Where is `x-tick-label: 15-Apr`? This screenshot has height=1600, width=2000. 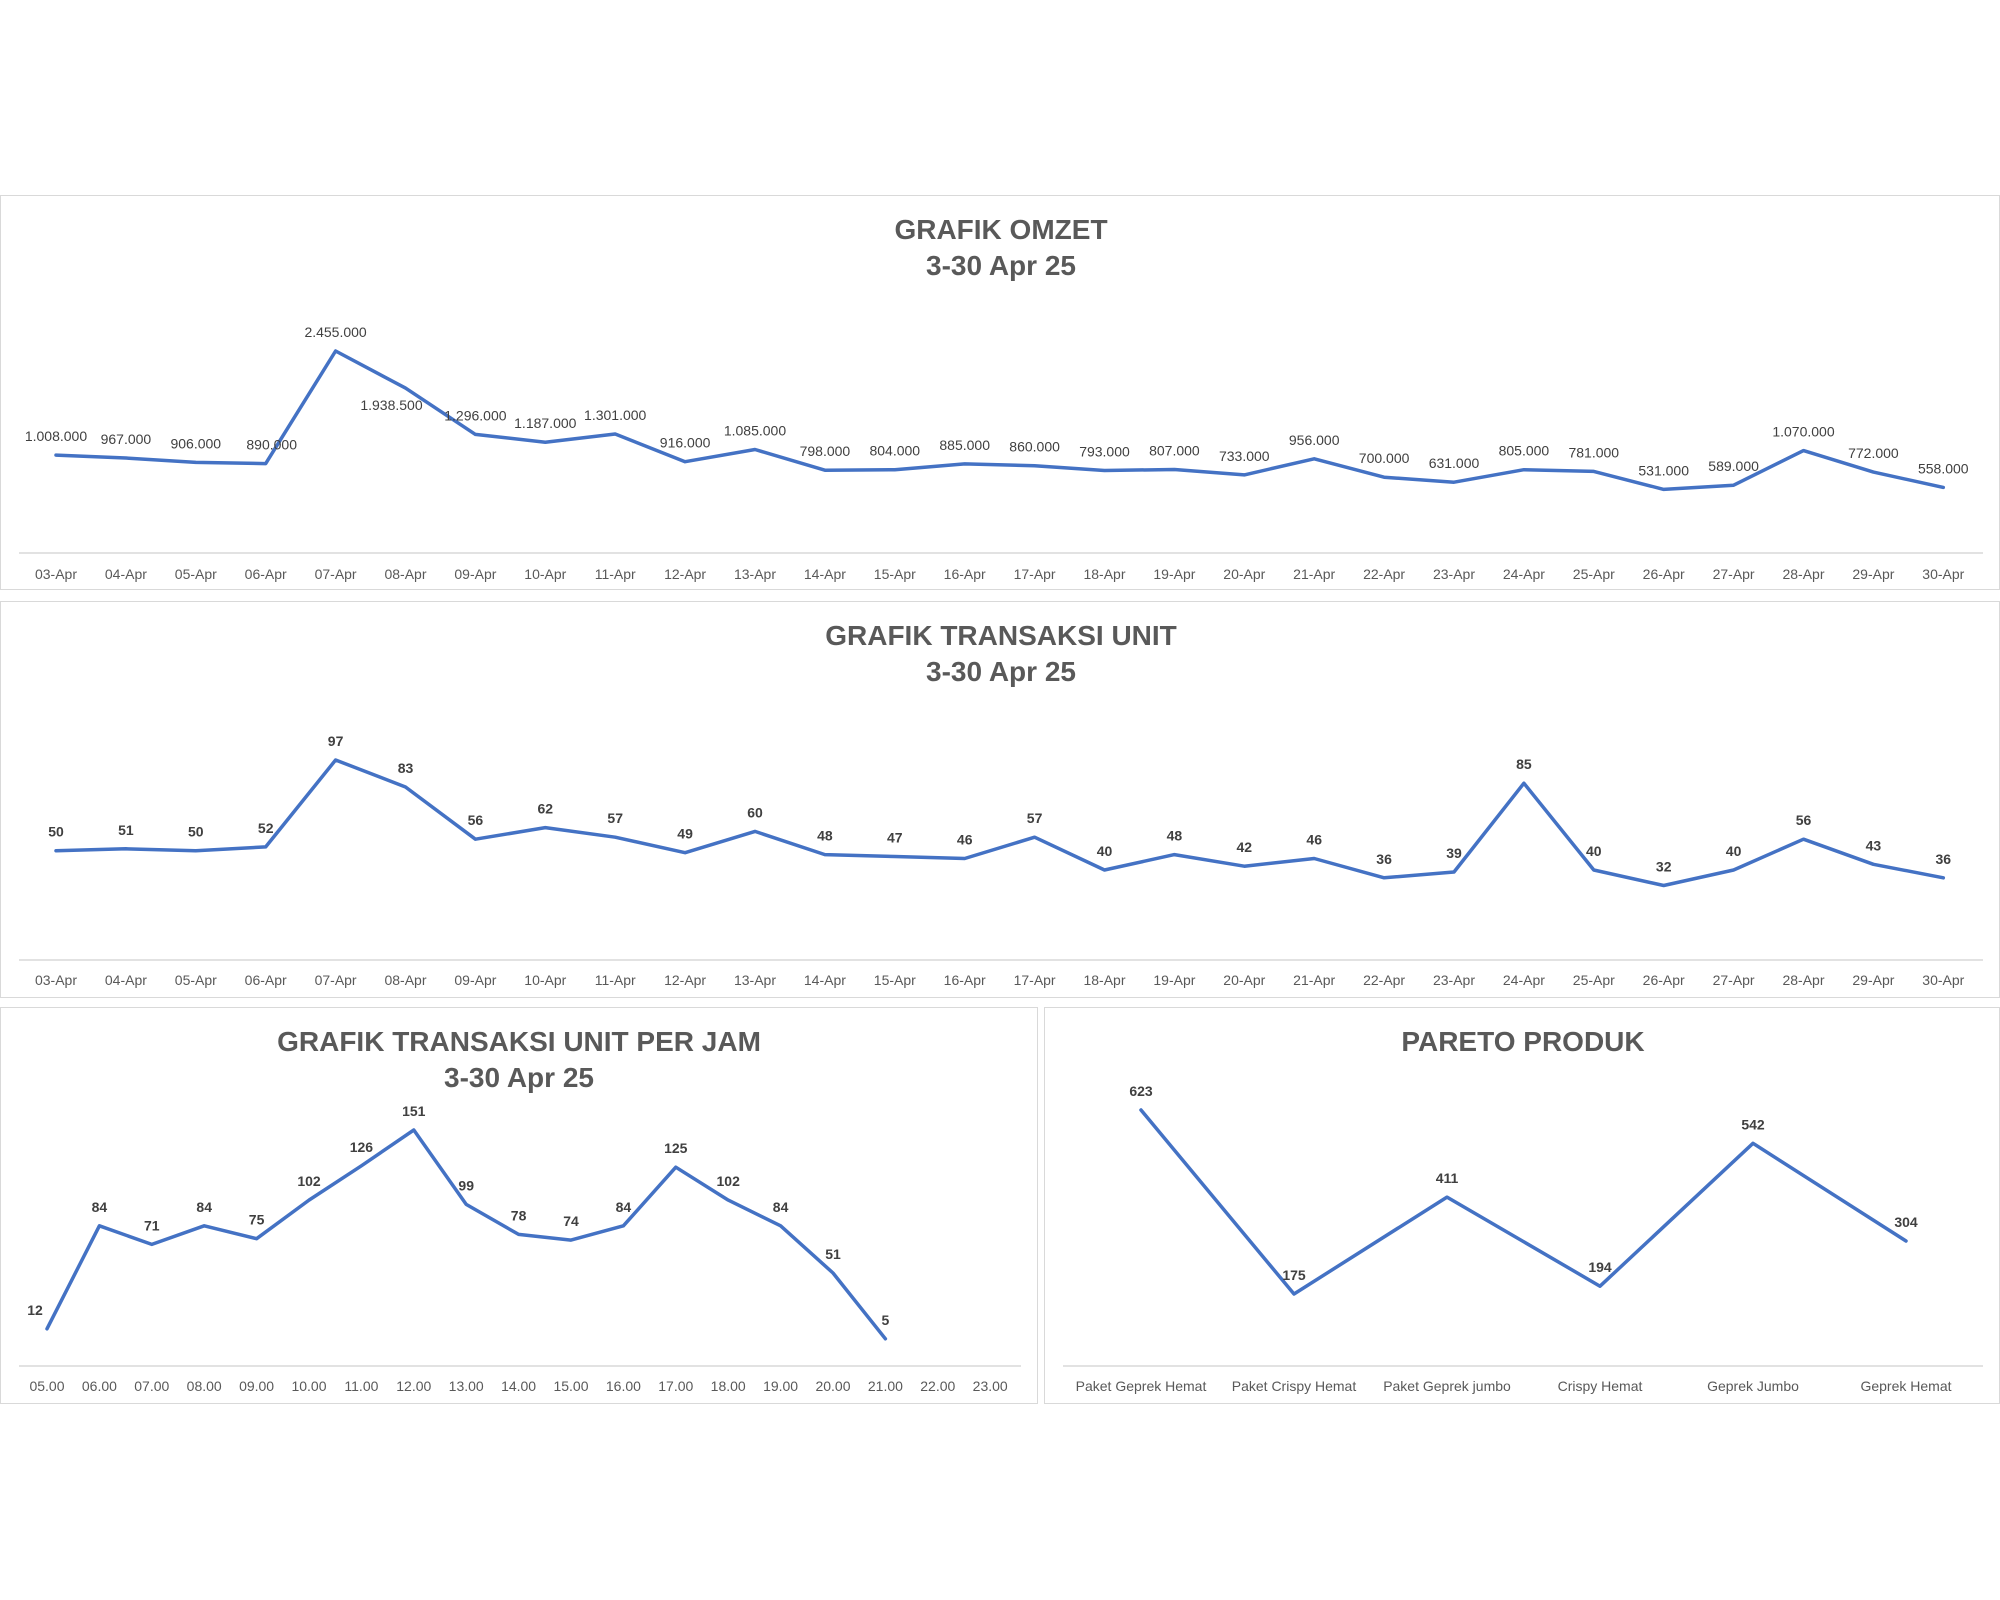
x-tick-label: 15-Apr is located at coordinates (895, 574).